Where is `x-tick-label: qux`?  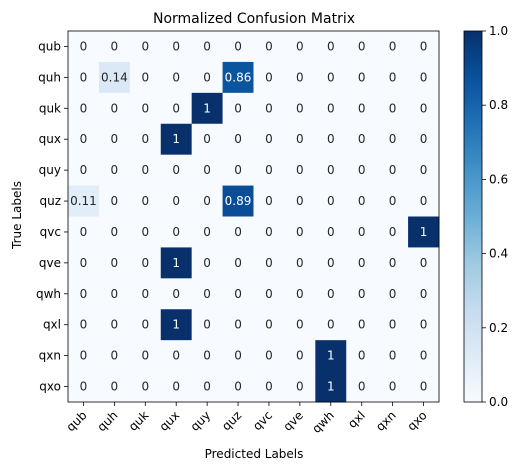 x-tick-label: qux is located at coordinates (170, 421).